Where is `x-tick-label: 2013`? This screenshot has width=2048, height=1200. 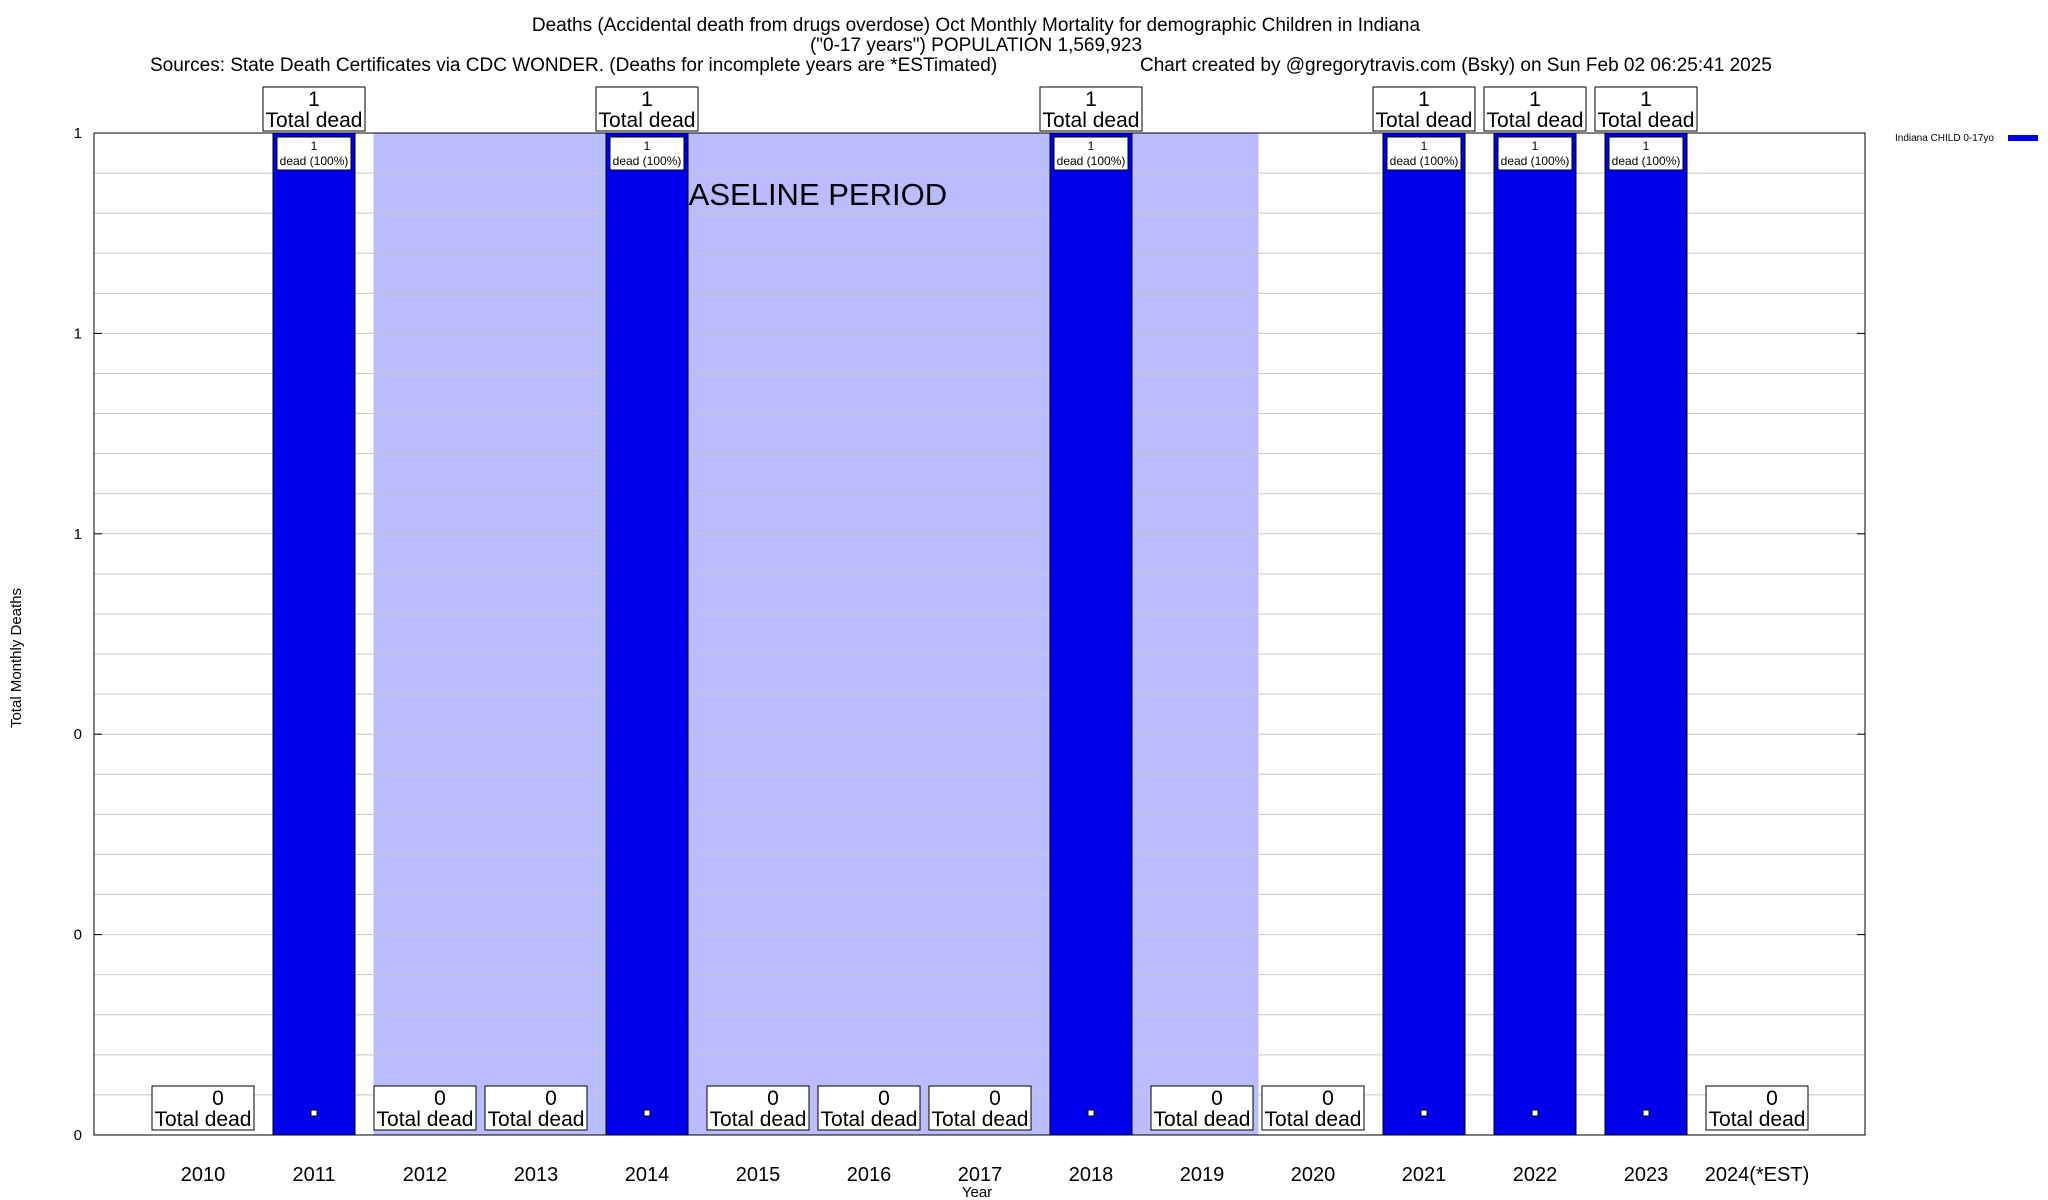 x-tick-label: 2013 is located at coordinates (536, 1175).